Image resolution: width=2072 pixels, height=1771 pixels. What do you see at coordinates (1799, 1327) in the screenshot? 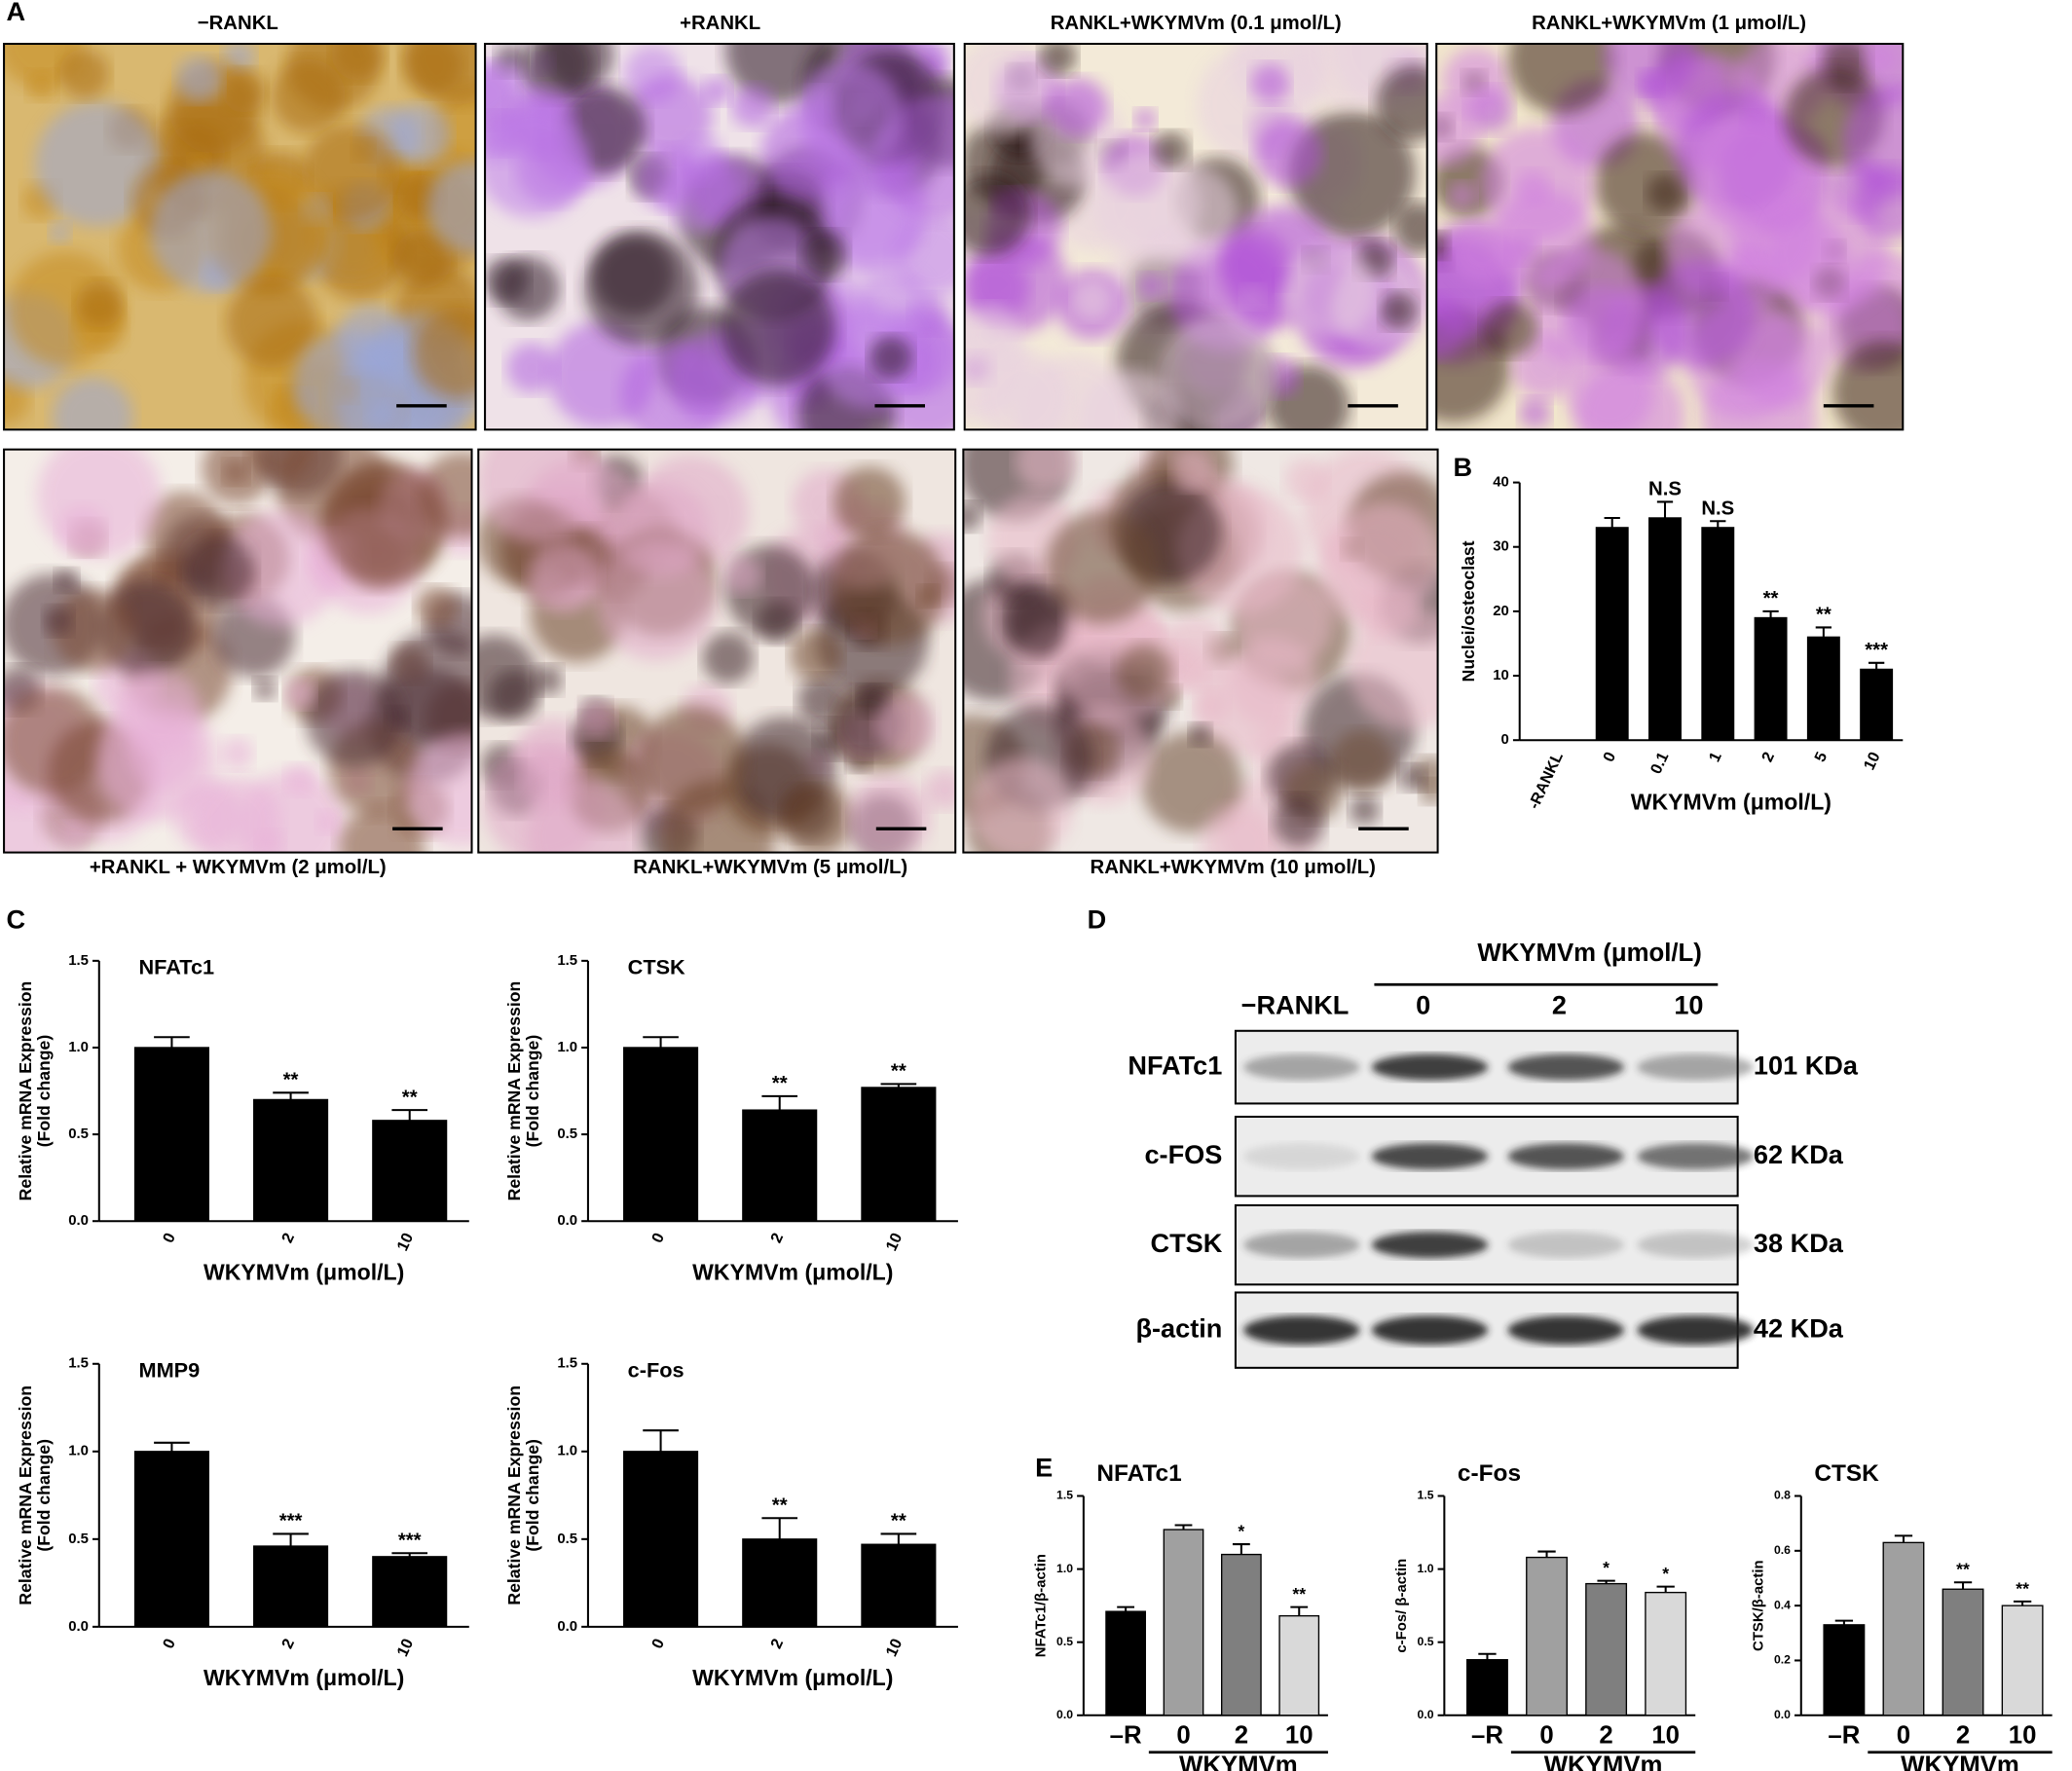
I see `band-size: 42 KDa` at bounding box center [1799, 1327].